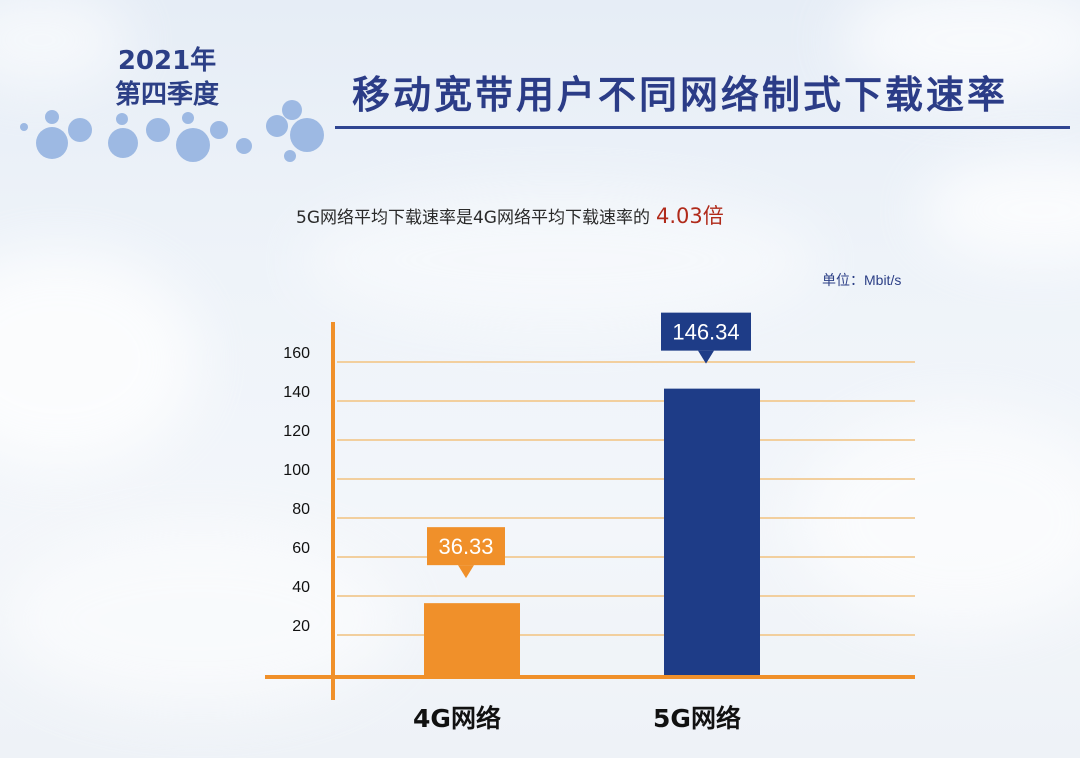  What do you see at coordinates (472, 639) in the screenshot?
I see `bar-4g` at bounding box center [472, 639].